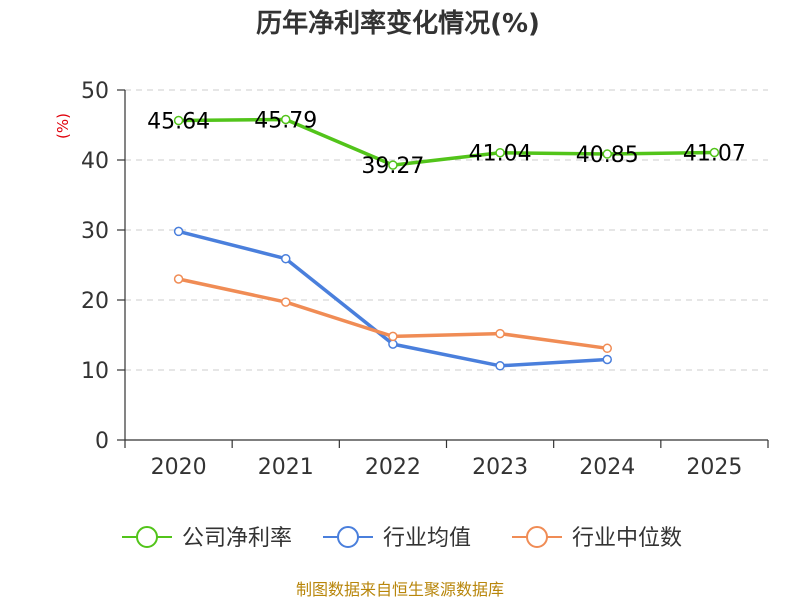 Image resolution: width=800 pixels, height=600 pixels. I want to click on legend-item: 公司净利率, so click(207, 538).